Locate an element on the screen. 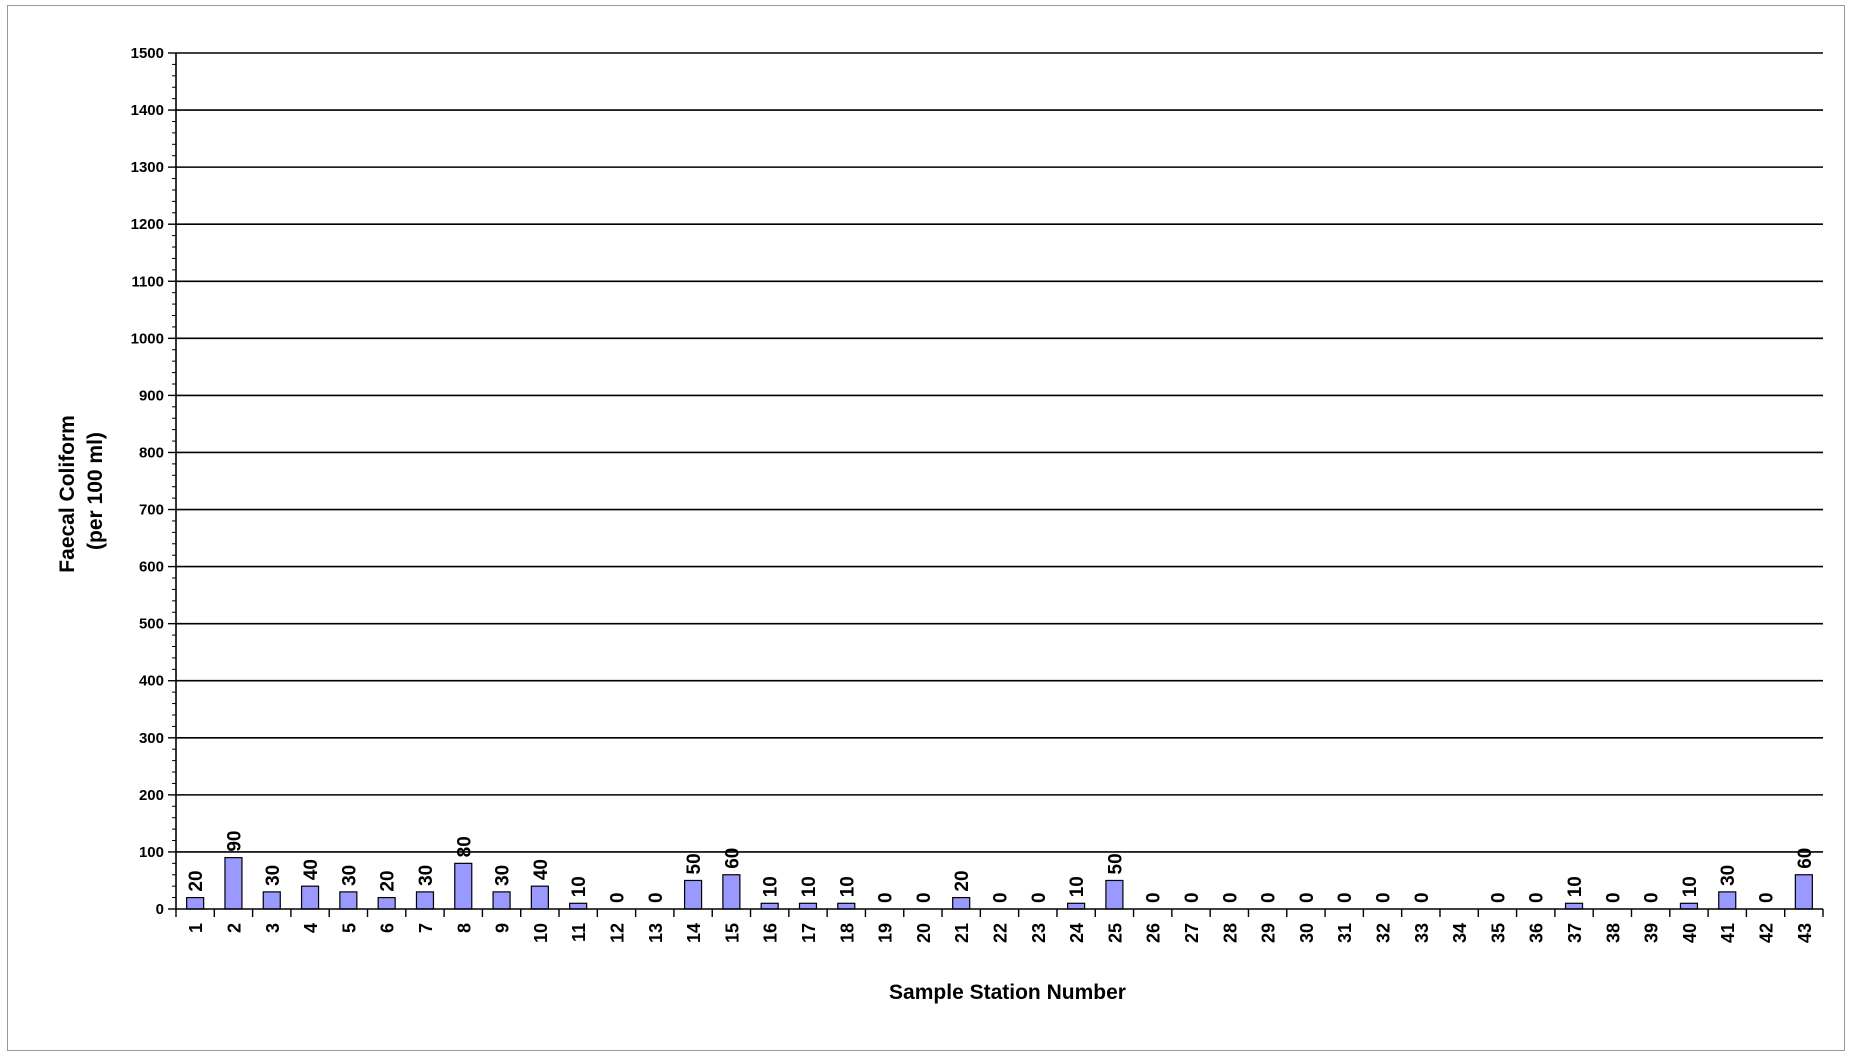 This screenshot has width=1851, height=1058. x-tick-label: 19 is located at coordinates (886, 933).